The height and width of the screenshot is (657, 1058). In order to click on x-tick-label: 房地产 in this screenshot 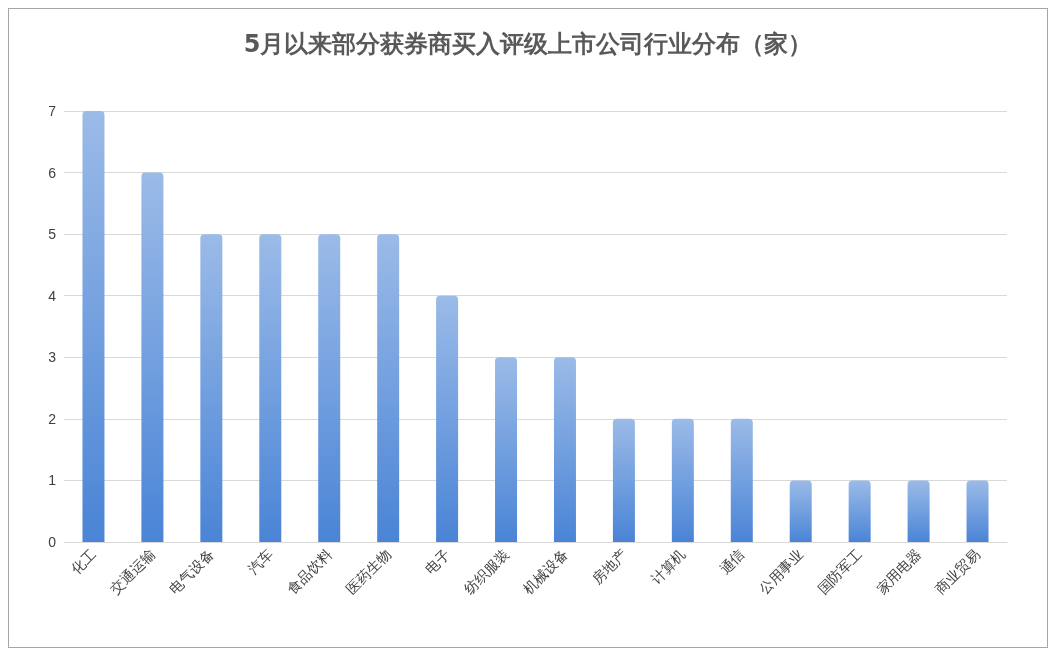, I will do `click(609, 567)`.